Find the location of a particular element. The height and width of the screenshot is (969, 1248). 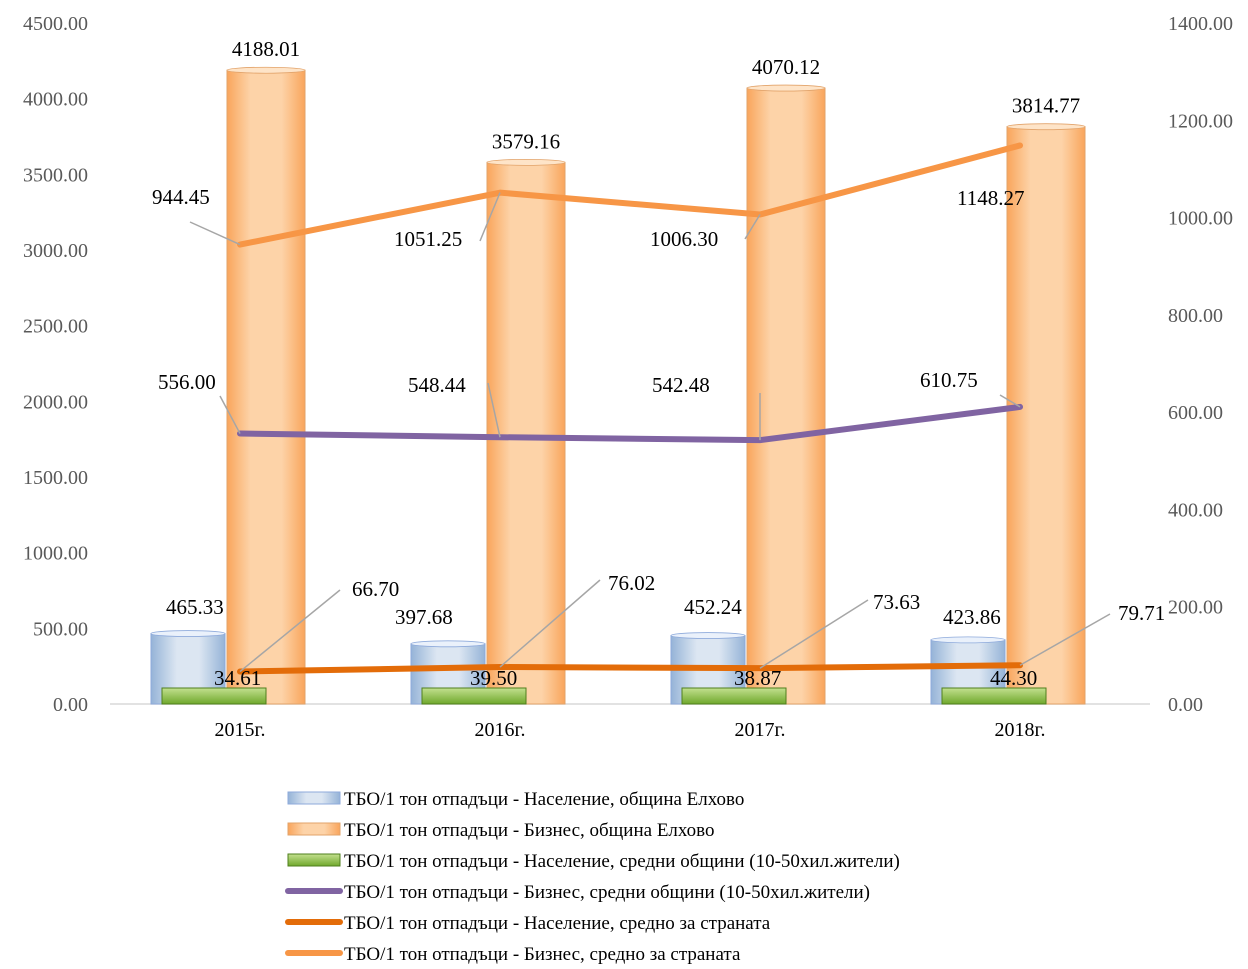

bar-data-label: 44.30 is located at coordinates (1013, 678).